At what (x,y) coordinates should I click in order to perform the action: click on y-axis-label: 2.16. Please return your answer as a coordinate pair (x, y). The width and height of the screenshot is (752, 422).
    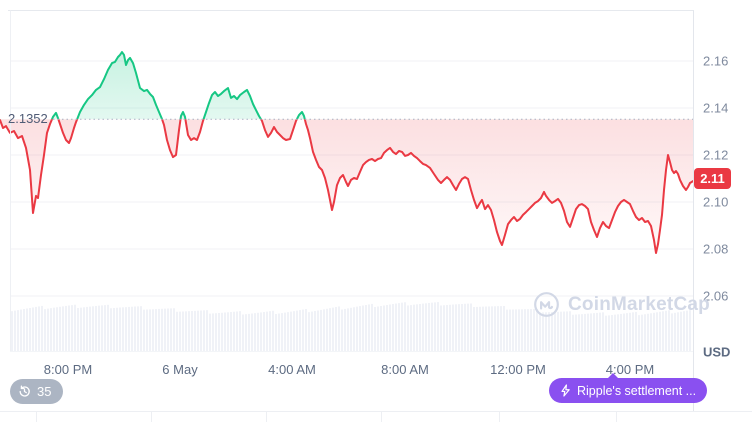
    Looking at the image, I should click on (716, 61).